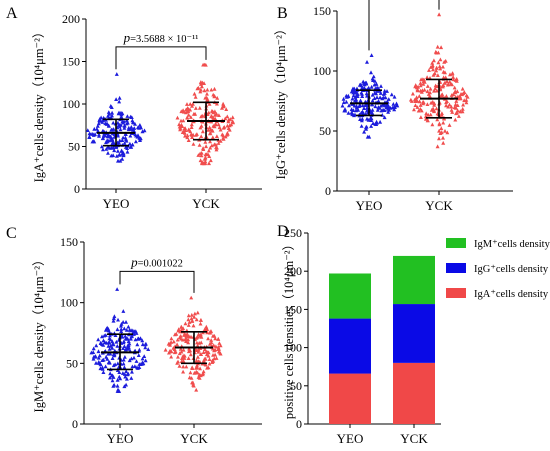  I want to click on x-tick-label-yck: YCK, so click(439, 205).